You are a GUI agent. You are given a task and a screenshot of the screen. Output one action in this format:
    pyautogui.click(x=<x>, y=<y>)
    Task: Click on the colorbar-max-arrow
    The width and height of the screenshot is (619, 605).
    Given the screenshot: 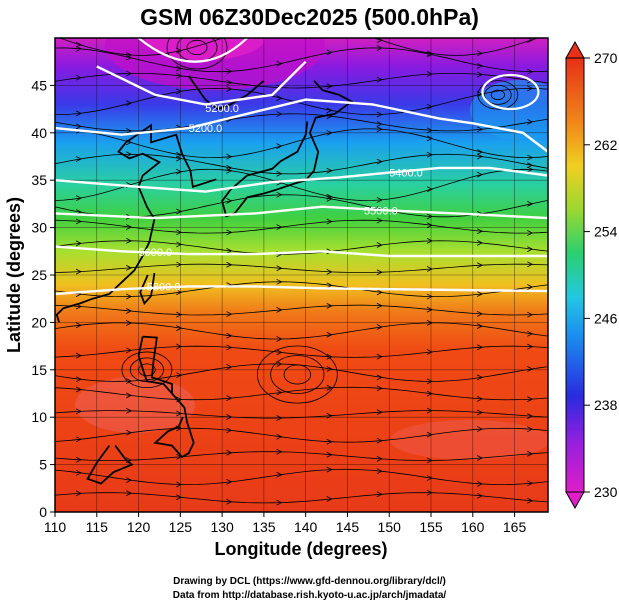 What is the action you would take?
    pyautogui.click(x=575, y=49)
    